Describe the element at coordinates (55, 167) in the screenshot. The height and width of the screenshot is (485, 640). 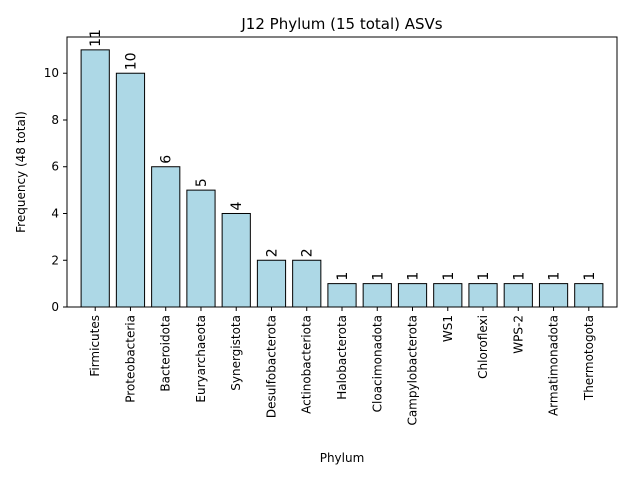
I see `y-tick-label: 6` at that location.